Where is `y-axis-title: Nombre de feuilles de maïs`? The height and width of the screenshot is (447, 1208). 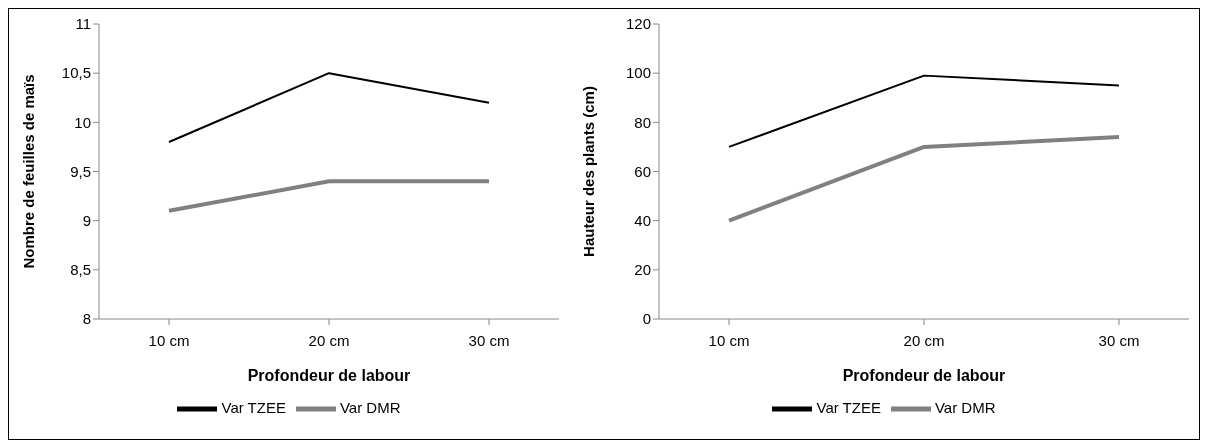 y-axis-title: Nombre de feuilles de maïs is located at coordinates (29, 171).